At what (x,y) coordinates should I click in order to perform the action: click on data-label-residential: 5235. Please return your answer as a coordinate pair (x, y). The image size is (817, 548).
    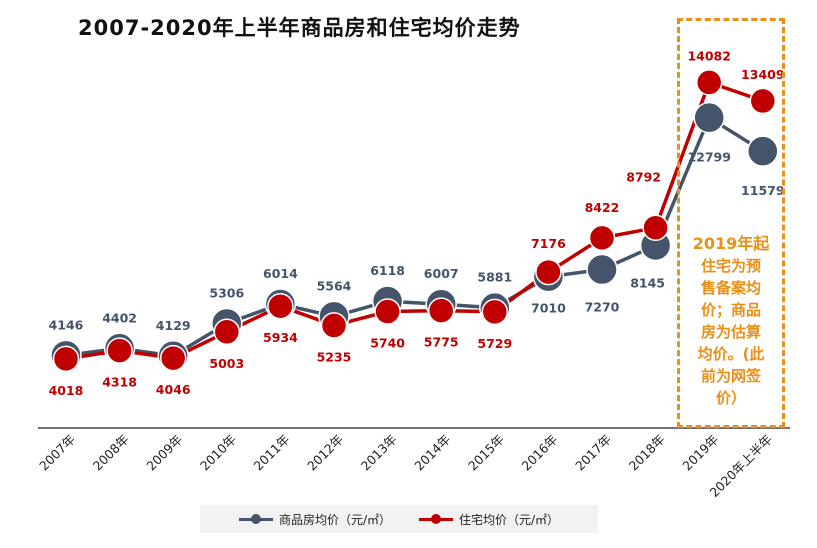
    Looking at the image, I should click on (334, 356).